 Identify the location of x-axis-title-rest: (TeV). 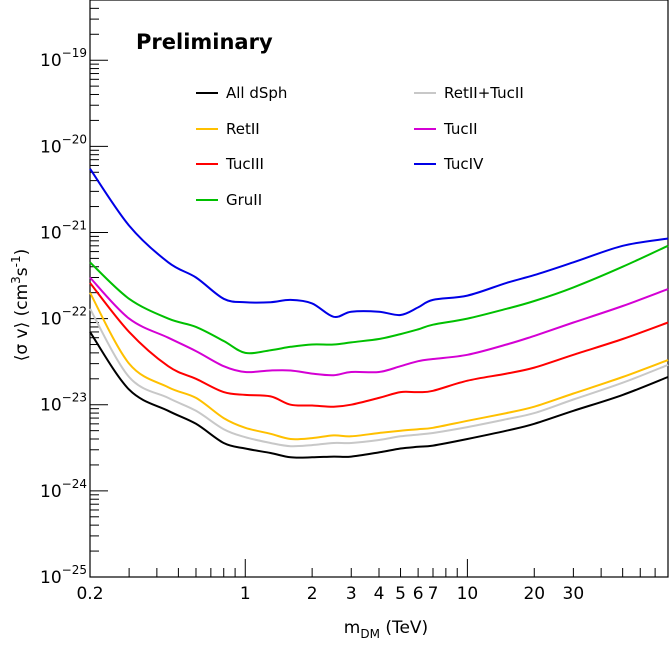
(404, 628).